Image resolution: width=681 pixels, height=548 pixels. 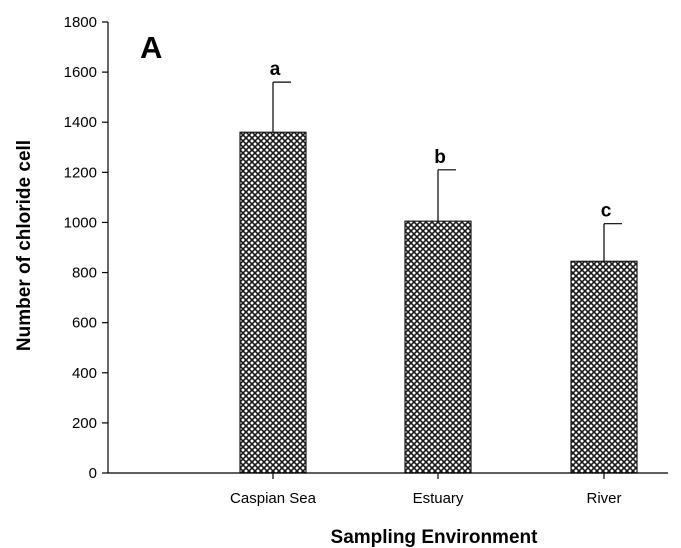 What do you see at coordinates (84, 373) in the screenshot?
I see `y-tick-label: 400` at bounding box center [84, 373].